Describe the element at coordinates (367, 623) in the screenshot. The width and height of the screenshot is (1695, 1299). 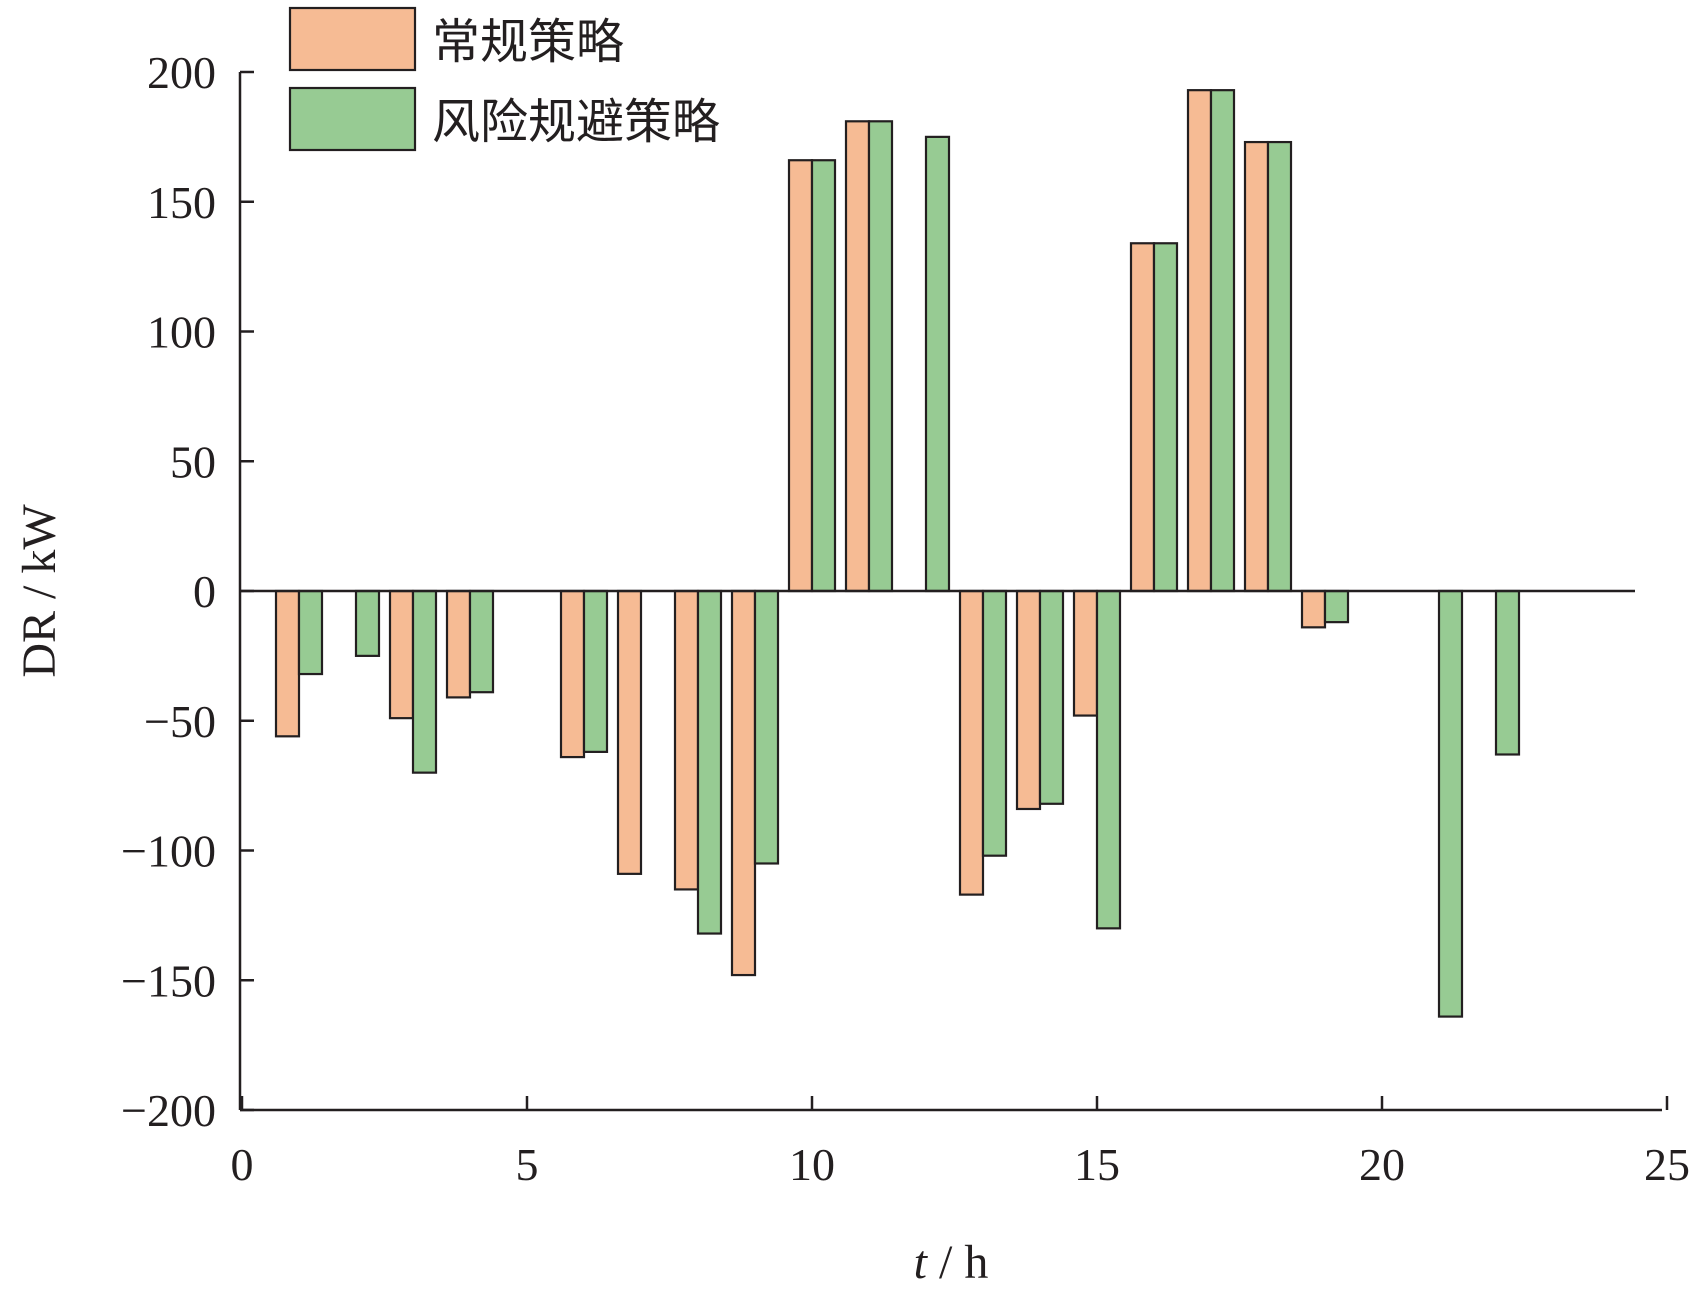
I see `bar-s2-t2` at that location.